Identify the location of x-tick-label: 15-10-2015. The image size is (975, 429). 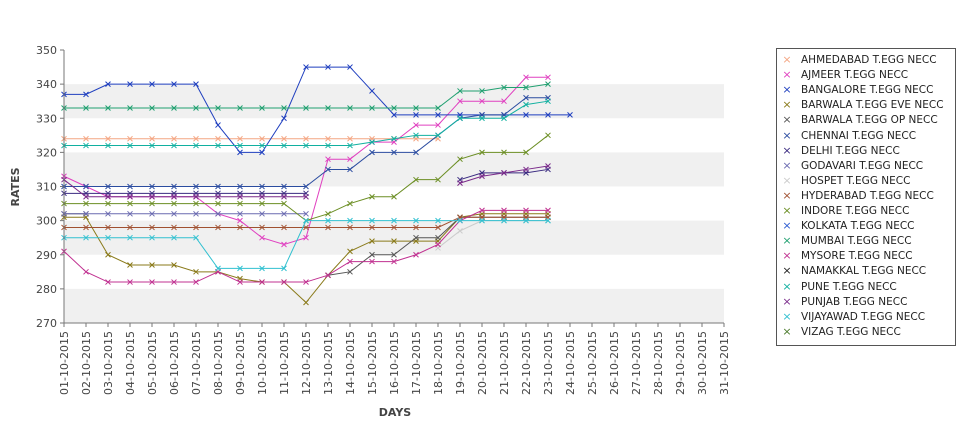
(372, 363).